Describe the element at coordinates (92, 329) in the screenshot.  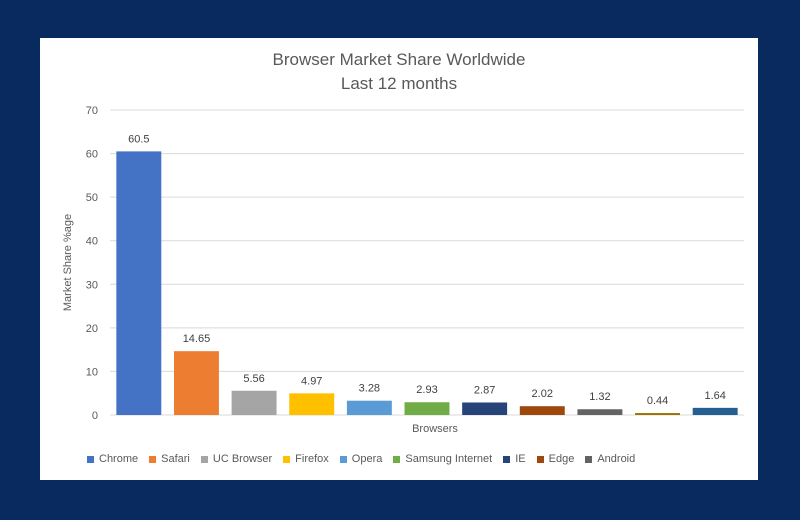
I see `y-tick-label: 20` at that location.